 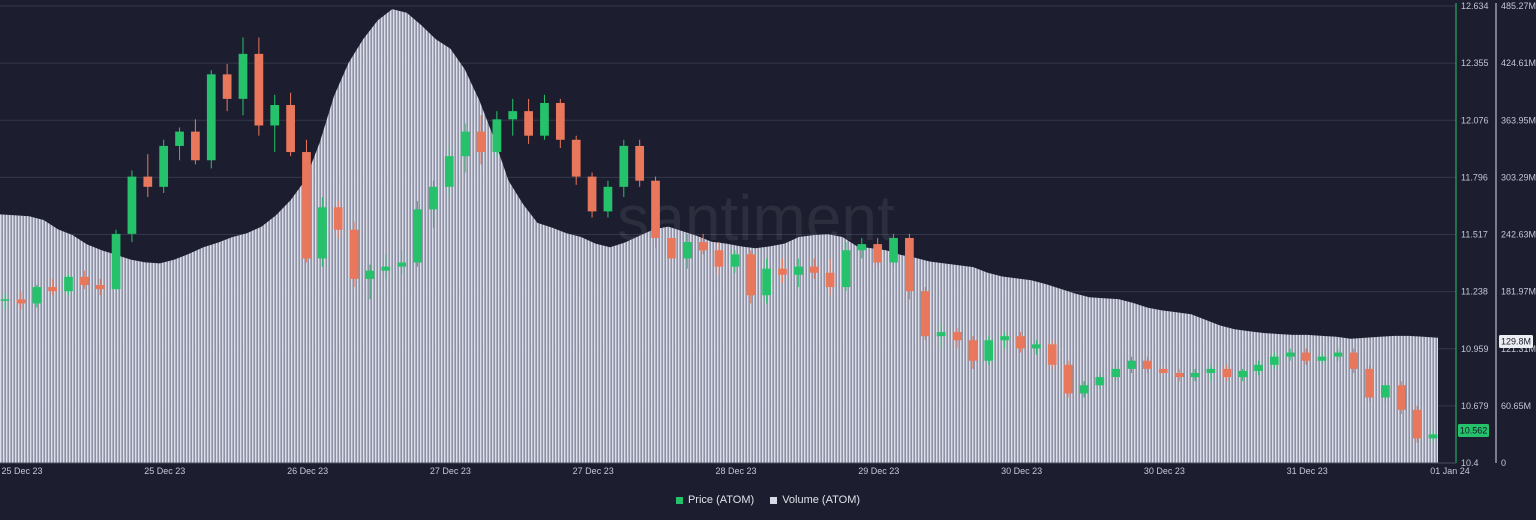 What do you see at coordinates (1474, 177) in the screenshot?
I see `price-tick-label: 11.796` at bounding box center [1474, 177].